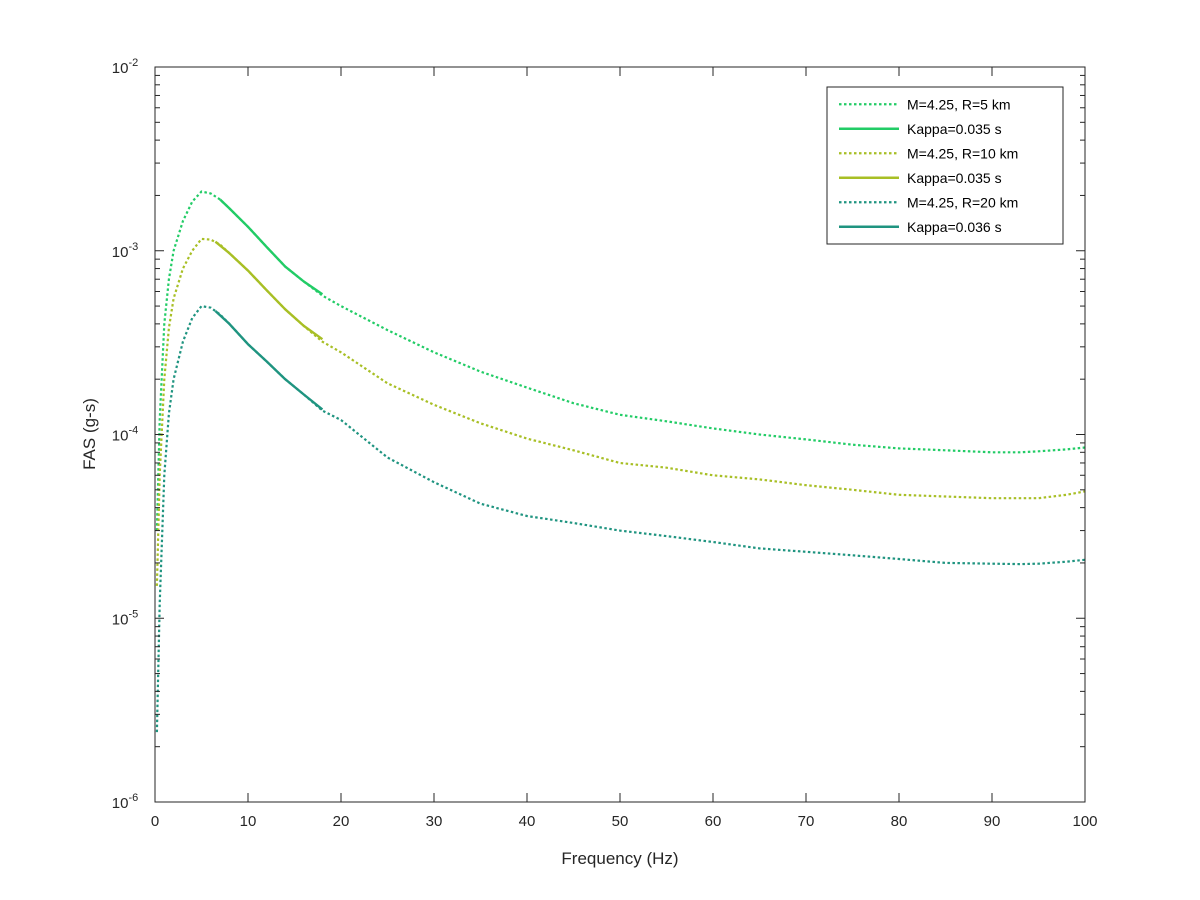 The height and width of the screenshot is (900, 1200). What do you see at coordinates (434, 821) in the screenshot?
I see `x-tick-label: 30` at bounding box center [434, 821].